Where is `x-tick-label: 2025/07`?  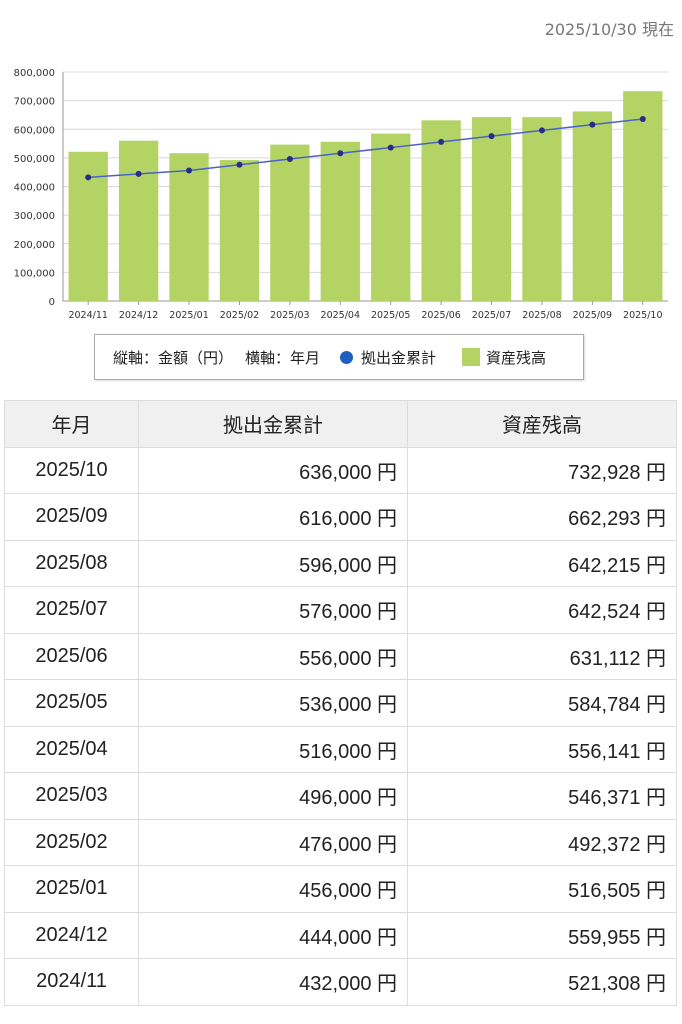 x-tick-label: 2025/07 is located at coordinates (491, 315).